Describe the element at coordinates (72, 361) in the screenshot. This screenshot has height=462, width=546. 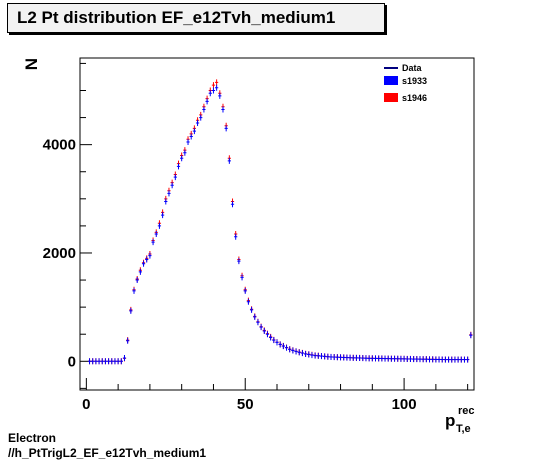
I see `y-tick-label: 0` at that location.